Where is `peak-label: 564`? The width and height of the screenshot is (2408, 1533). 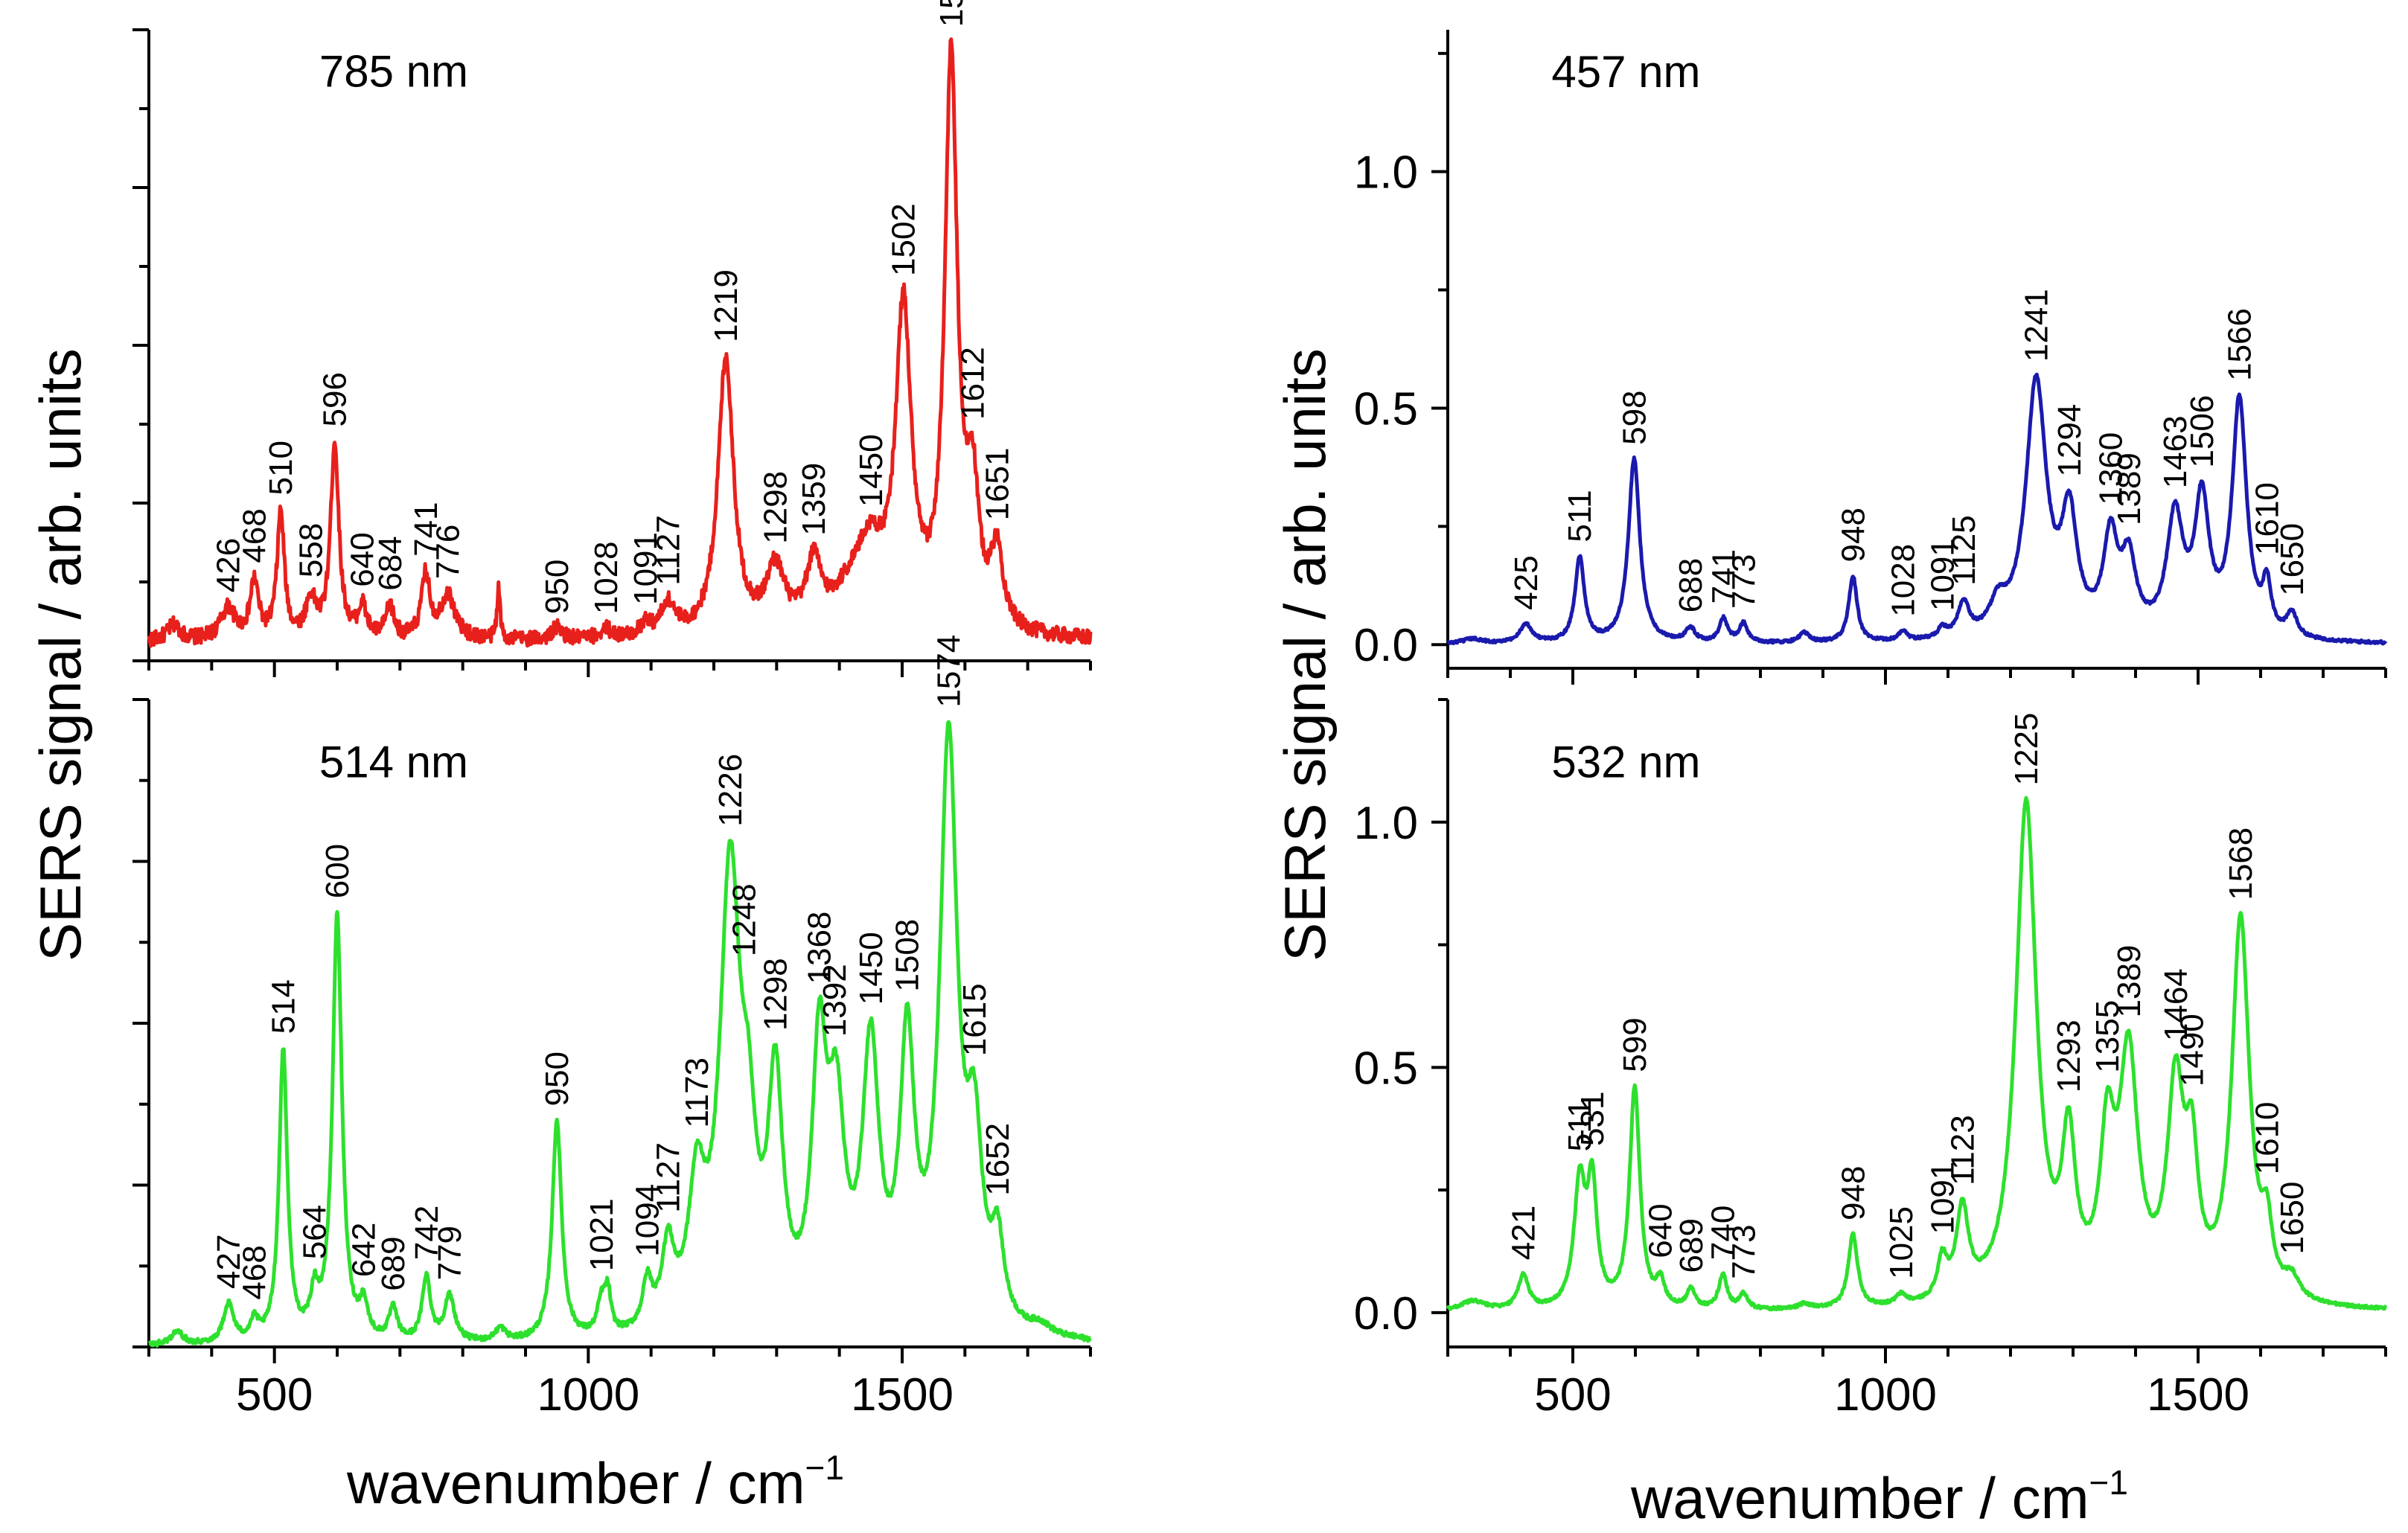 peak-label: 564 is located at coordinates (315, 1232).